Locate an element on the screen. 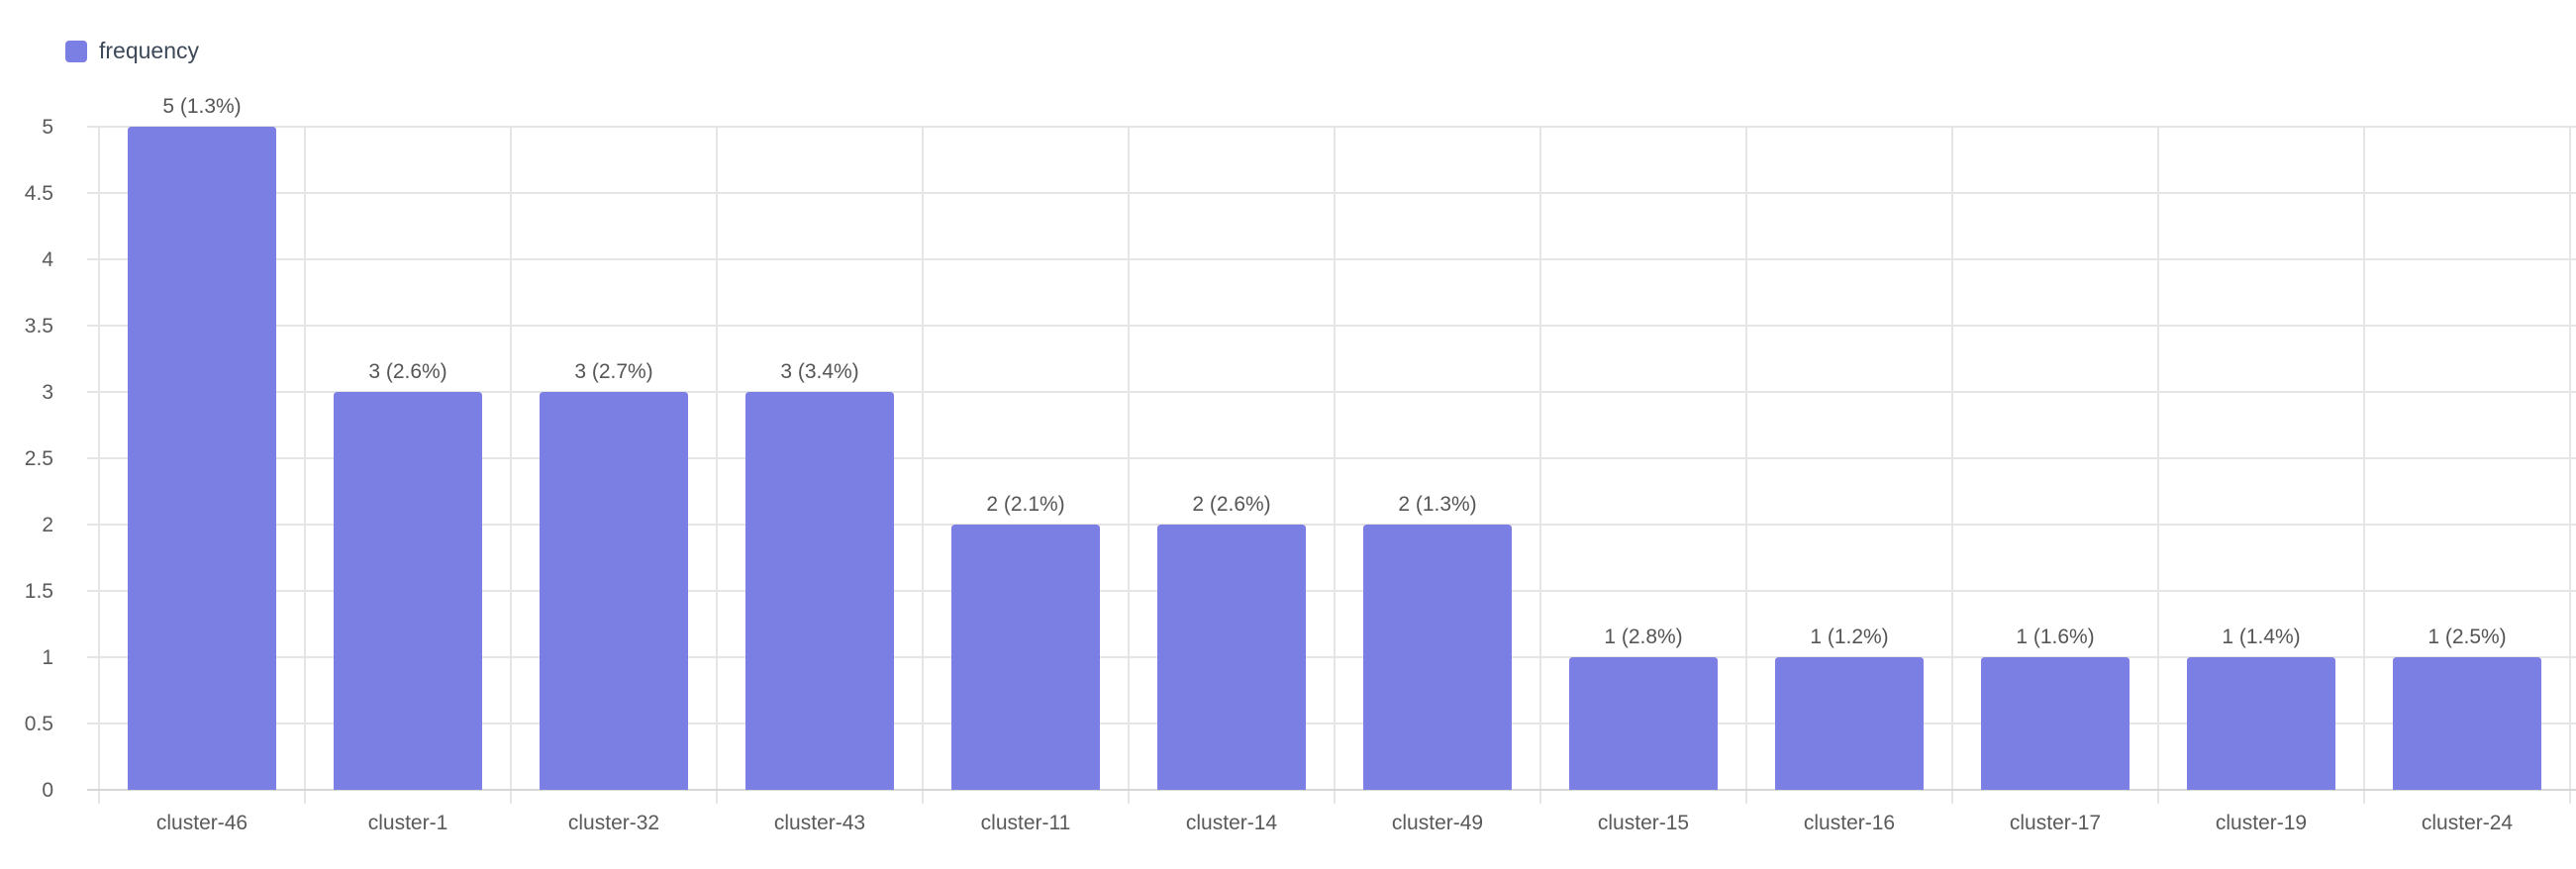  data-label: 2 (1.3%) is located at coordinates (1437, 504).